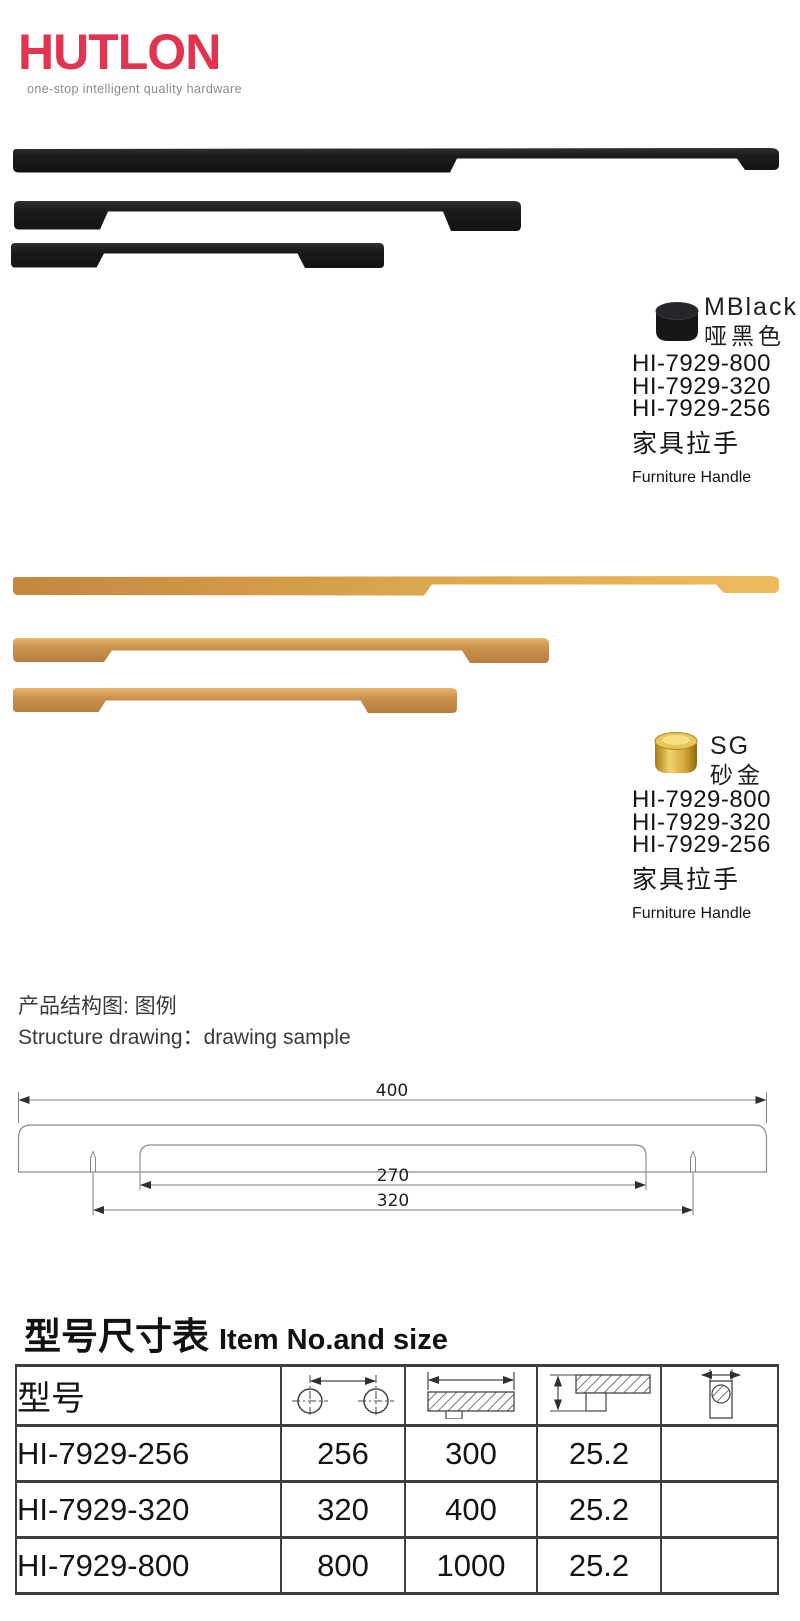 The image size is (800, 1621). I want to click on row-cc: 800, so click(343, 1565).